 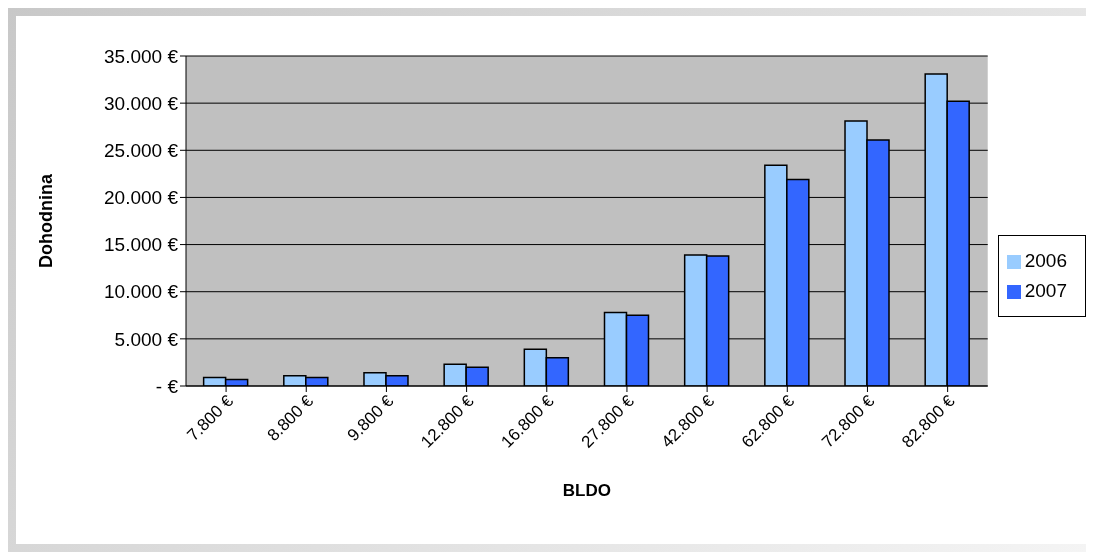 What do you see at coordinates (586, 490) in the screenshot?
I see `x-axis-title: BLDO` at bounding box center [586, 490].